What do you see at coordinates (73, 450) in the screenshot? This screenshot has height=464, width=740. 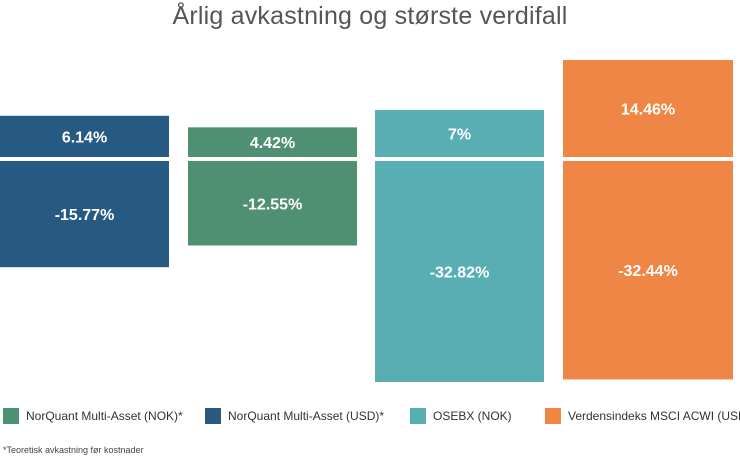 I see `footnote: *Teoretisk avkastning før kostnader` at bounding box center [73, 450].